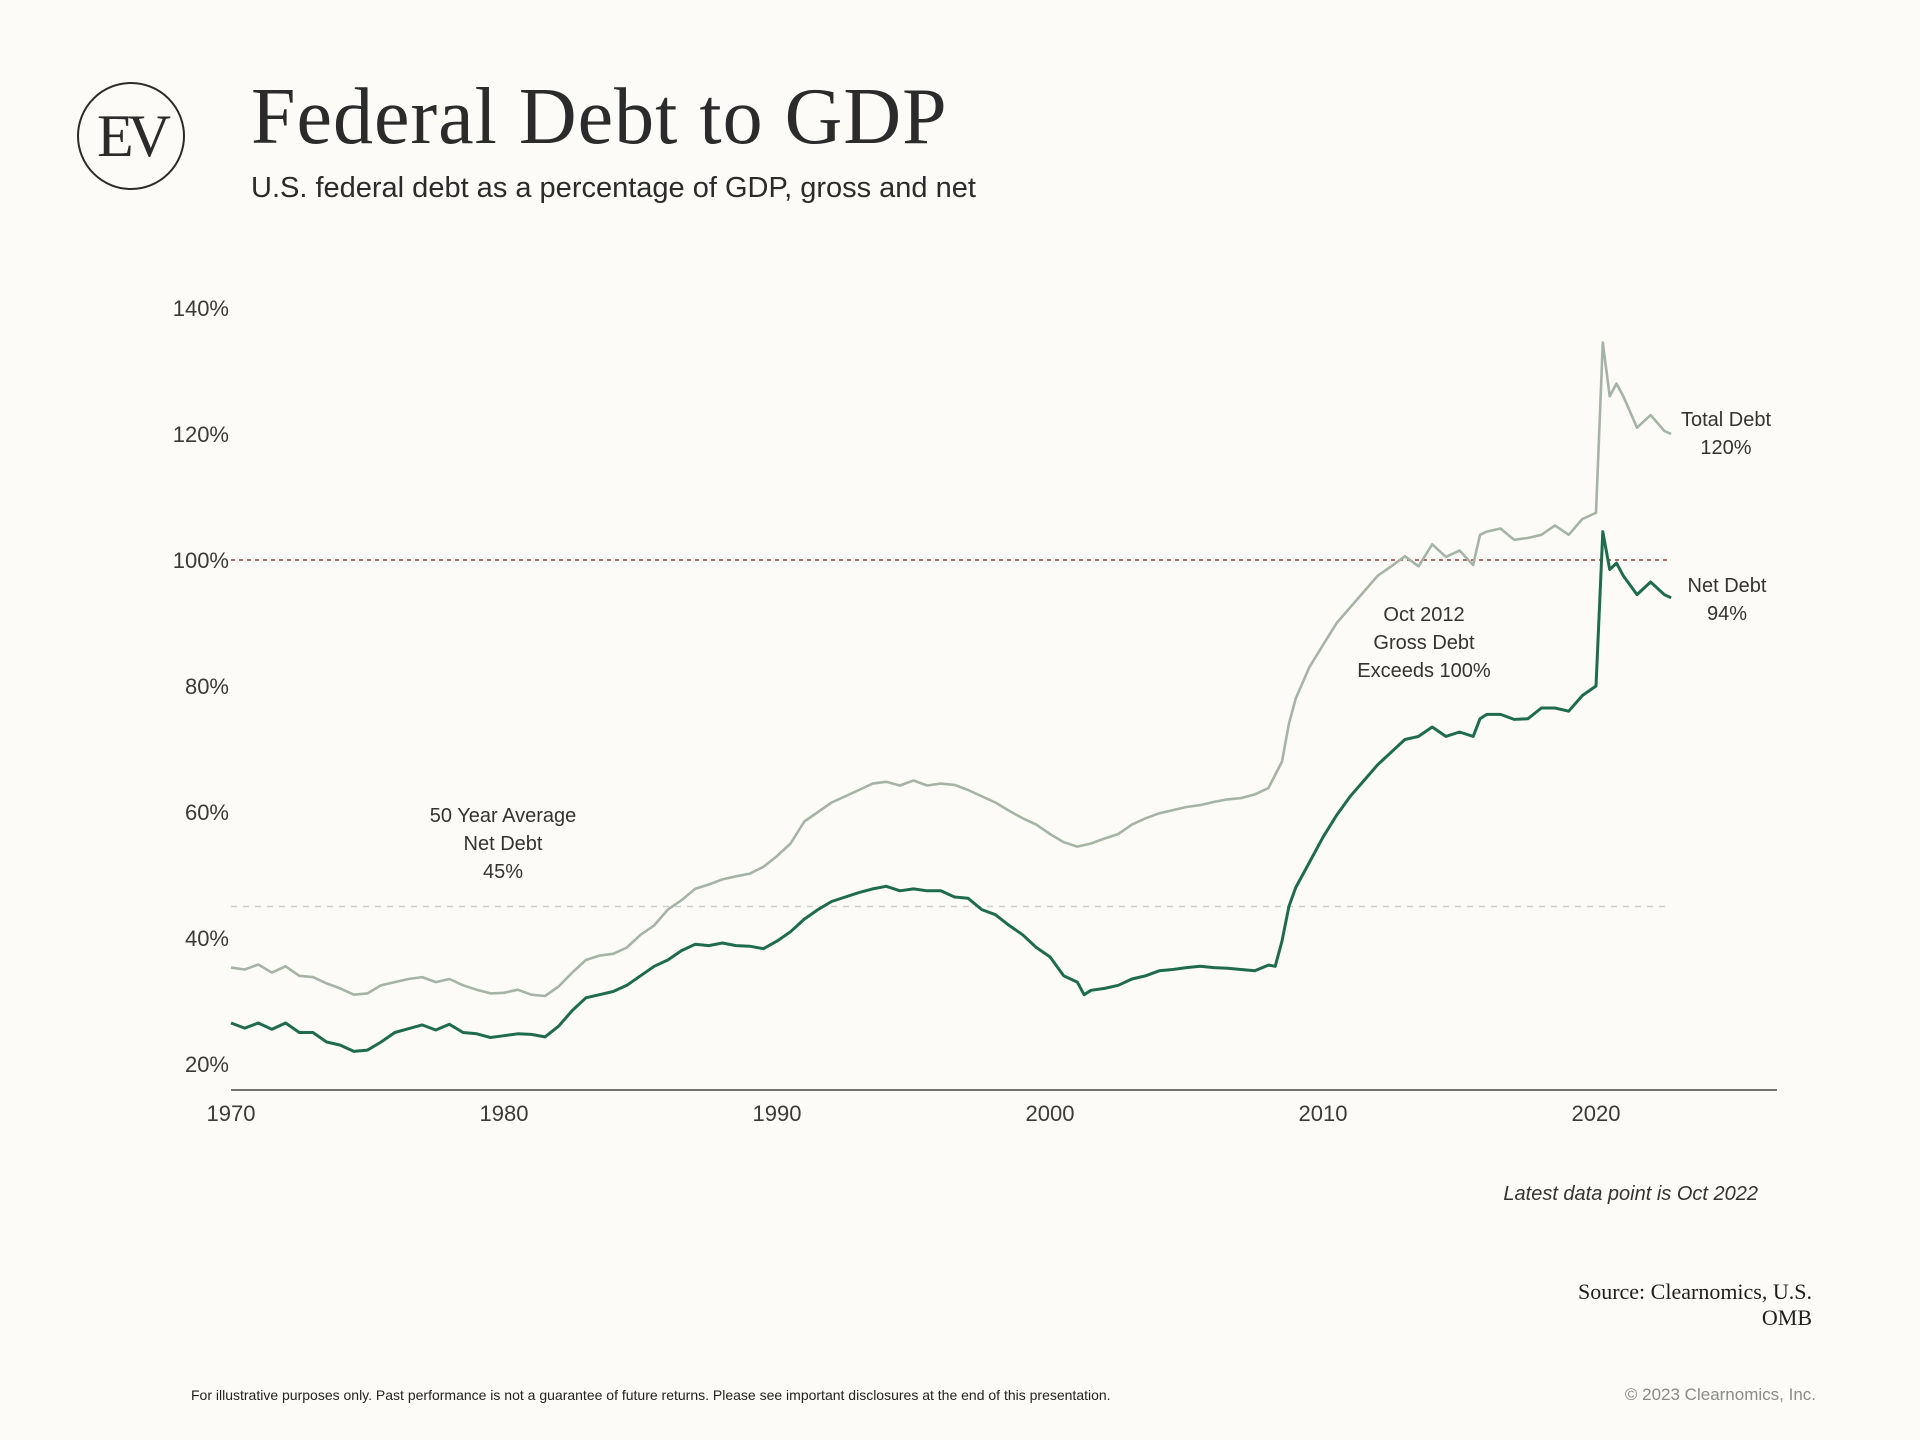 The height and width of the screenshot is (1440, 1920). Describe the element at coordinates (1727, 614) in the screenshot. I see `net-debt-value: 94%` at that location.